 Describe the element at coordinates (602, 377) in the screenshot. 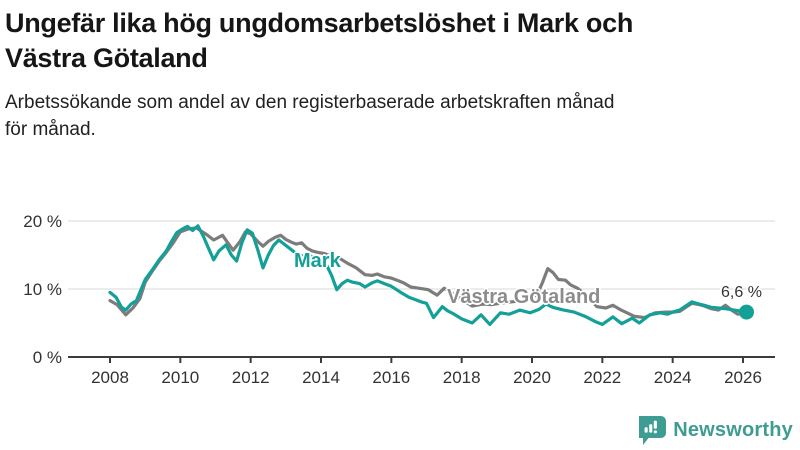

I see `x-tick-label: 2022` at that location.